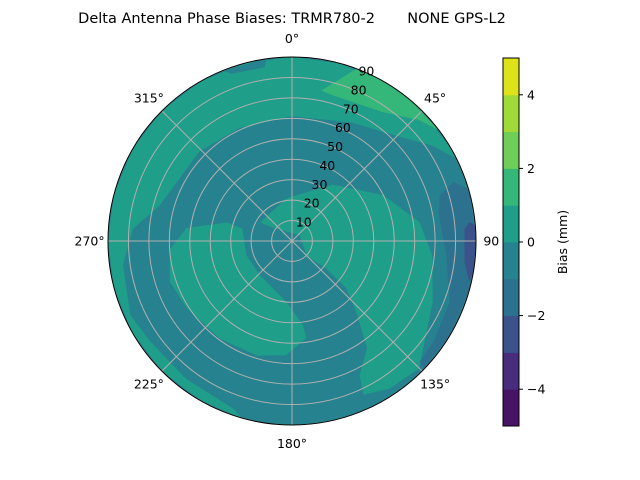 This screenshot has width=640, height=480. I want to click on colorbar-tick-label: −2, so click(536, 315).